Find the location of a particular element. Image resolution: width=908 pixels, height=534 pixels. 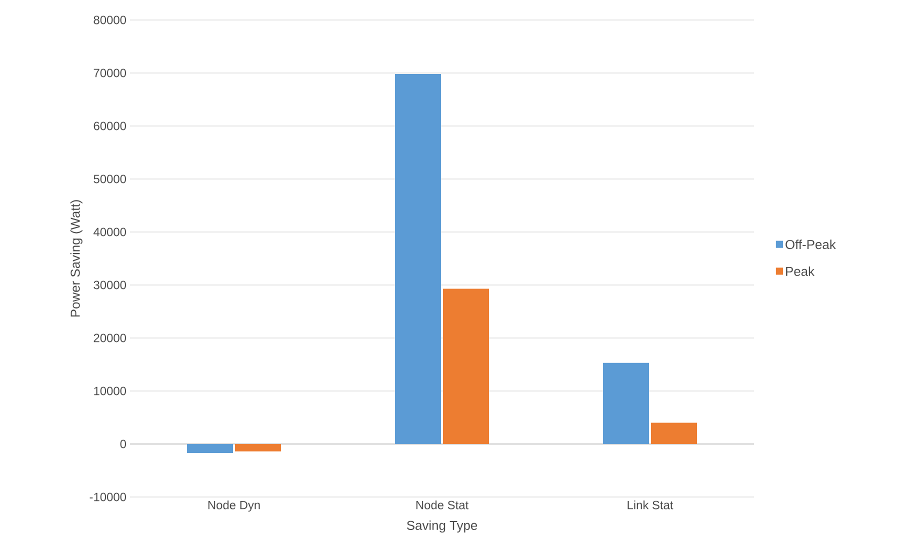

y-tick-label: 60000 is located at coordinates (110, 126).